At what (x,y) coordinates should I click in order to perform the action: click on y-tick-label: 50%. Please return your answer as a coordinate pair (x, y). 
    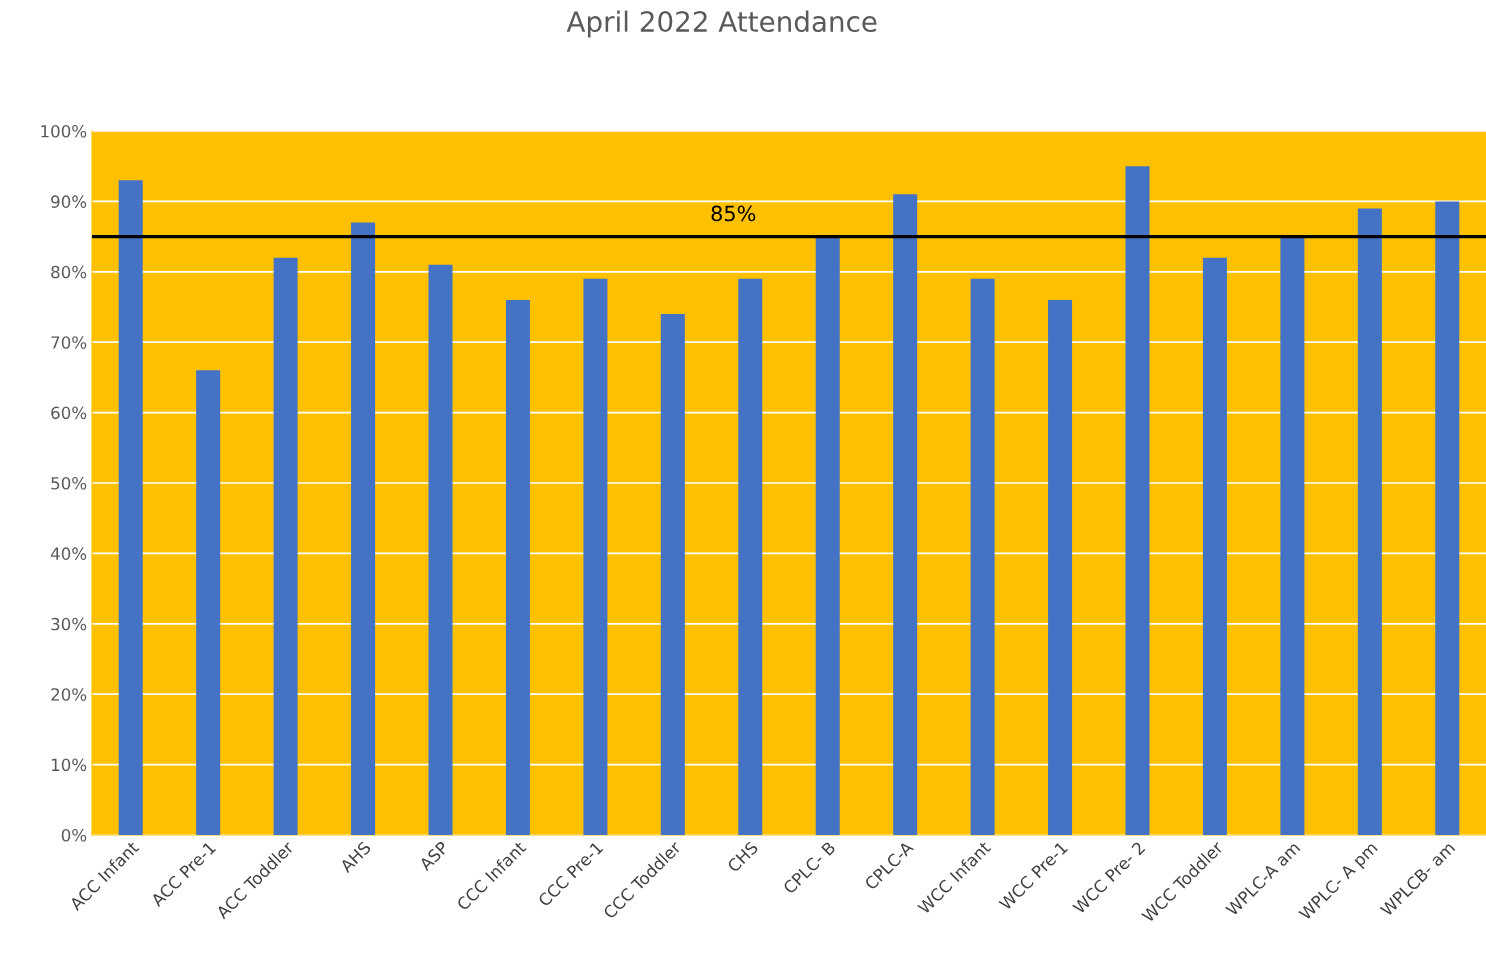
    Looking at the image, I should click on (69, 483).